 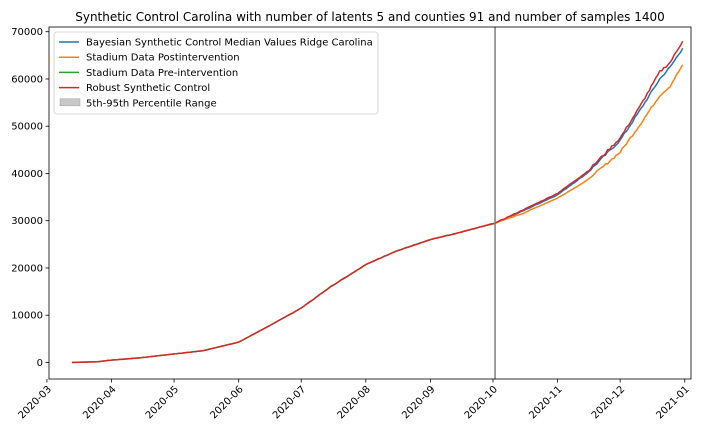 I want to click on y-tick-label: 30000, so click(x=27, y=221).